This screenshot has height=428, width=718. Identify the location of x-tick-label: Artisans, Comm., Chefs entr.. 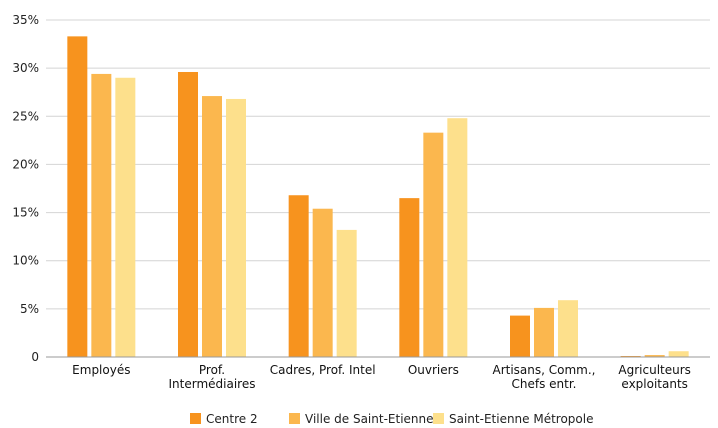
(543, 377).